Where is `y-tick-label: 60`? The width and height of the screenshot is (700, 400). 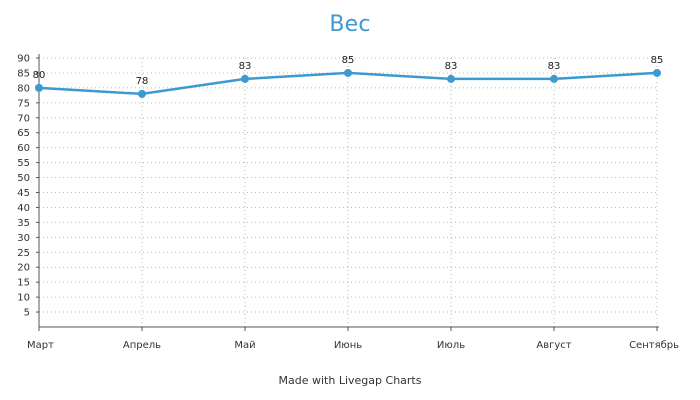 y-tick-label: 60 is located at coordinates (23, 148).